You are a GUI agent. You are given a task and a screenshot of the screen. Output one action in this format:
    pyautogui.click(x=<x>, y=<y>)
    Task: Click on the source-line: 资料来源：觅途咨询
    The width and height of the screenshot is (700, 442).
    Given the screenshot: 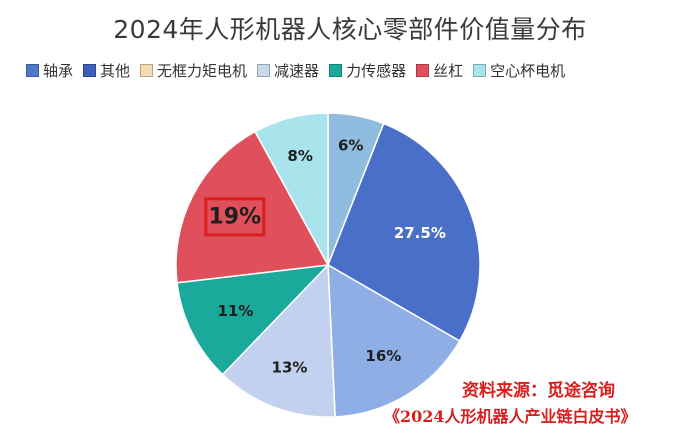 What is the action you would take?
    pyautogui.click(x=538, y=391)
    